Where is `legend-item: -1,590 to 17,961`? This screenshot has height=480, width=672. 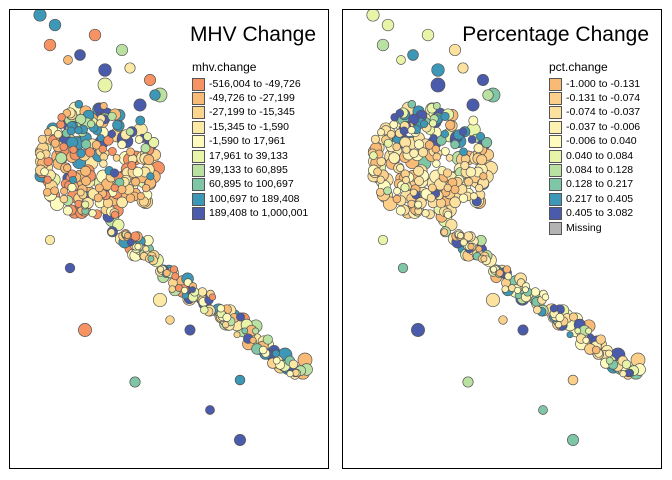 legend-item: -1,590 to 17,961 is located at coordinates (250, 142).